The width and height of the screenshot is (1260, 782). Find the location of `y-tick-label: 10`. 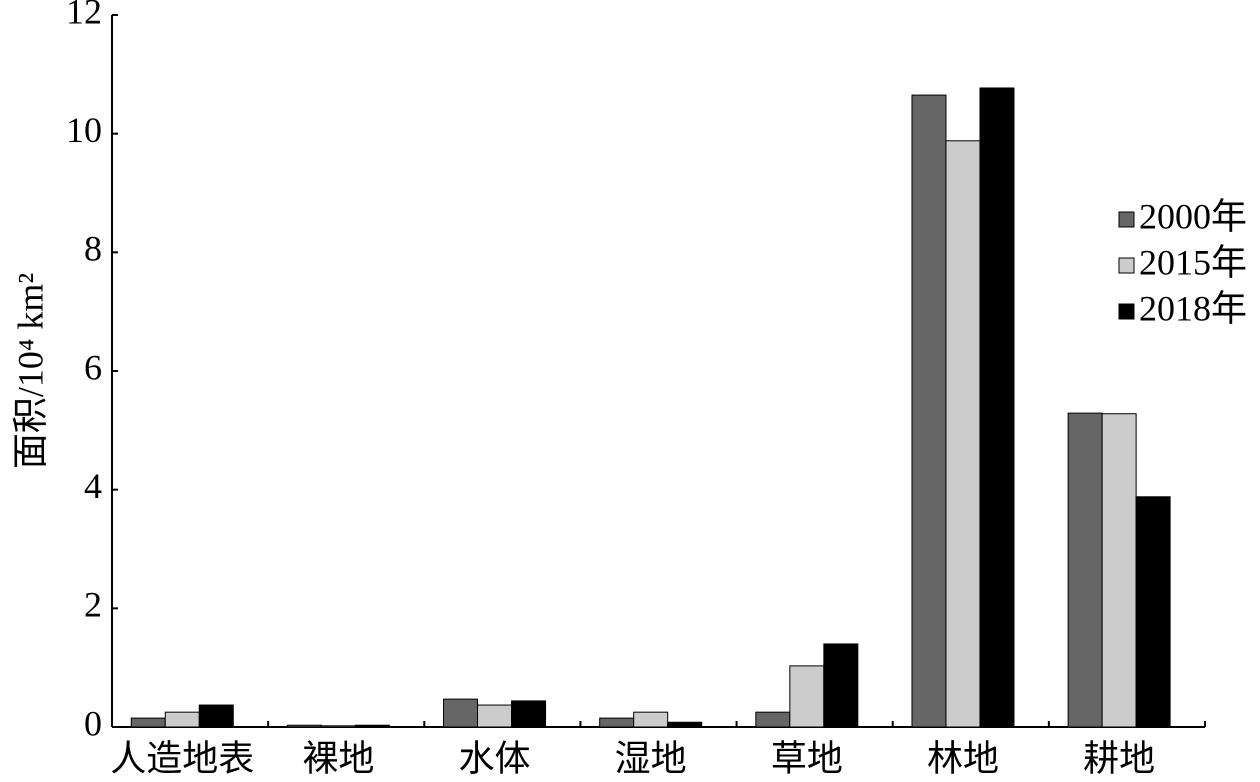

y-tick-label: 10 is located at coordinates (84, 130).